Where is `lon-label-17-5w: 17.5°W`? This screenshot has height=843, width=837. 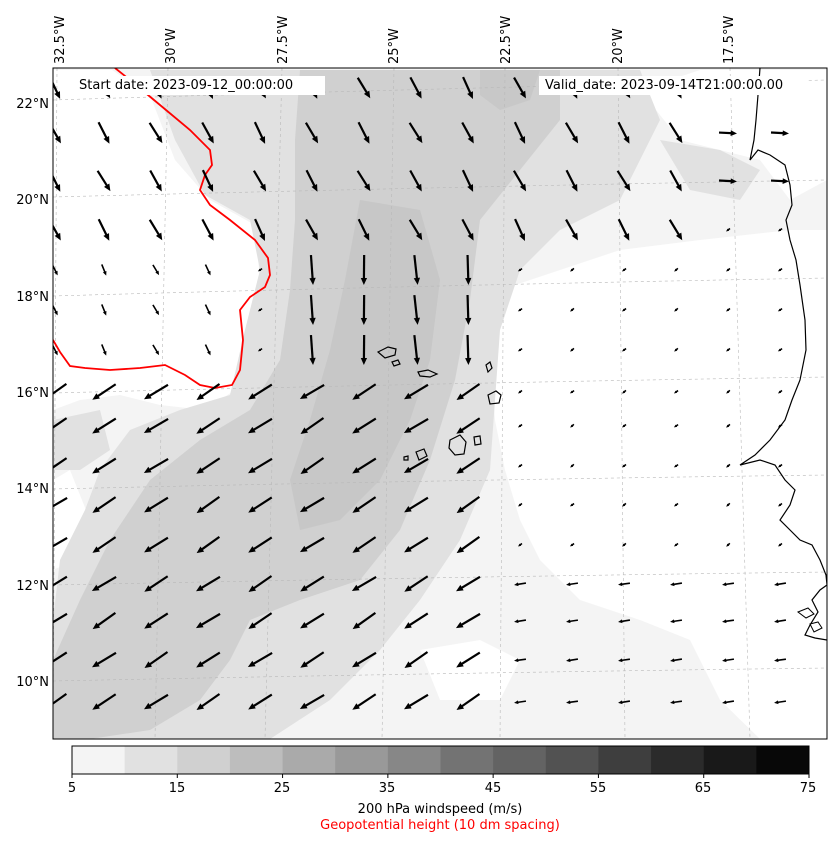
lon-label-17-5w: 17.5°W is located at coordinates (729, 39).